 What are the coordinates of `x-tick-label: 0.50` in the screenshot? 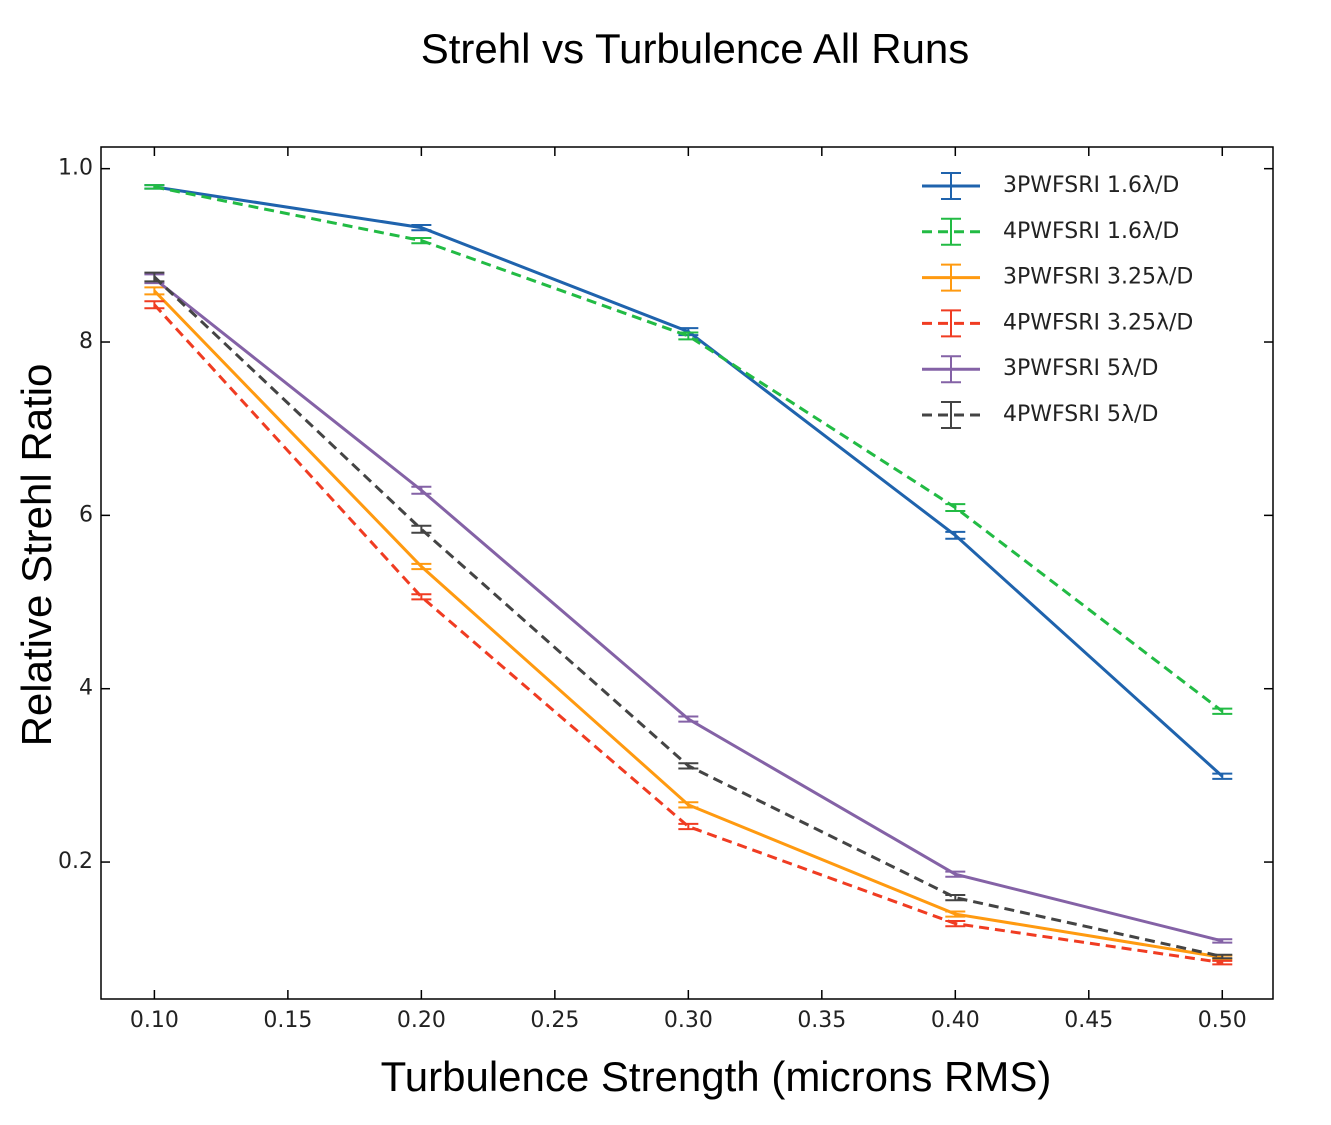 It's located at (1222, 1020).